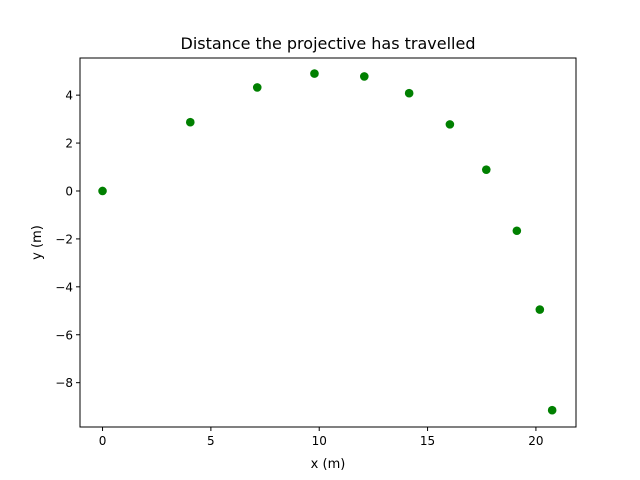 The height and width of the screenshot is (480, 640). I want to click on x-axis: 0 5 10 15 20, so click(321, 437).